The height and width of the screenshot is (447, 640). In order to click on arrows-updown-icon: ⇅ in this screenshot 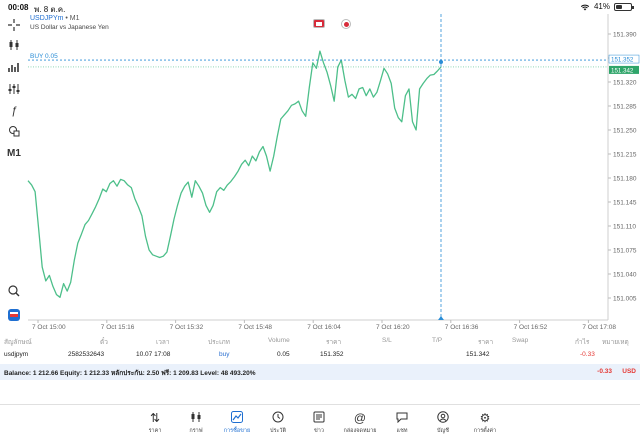, I will do `click(155, 418)`.